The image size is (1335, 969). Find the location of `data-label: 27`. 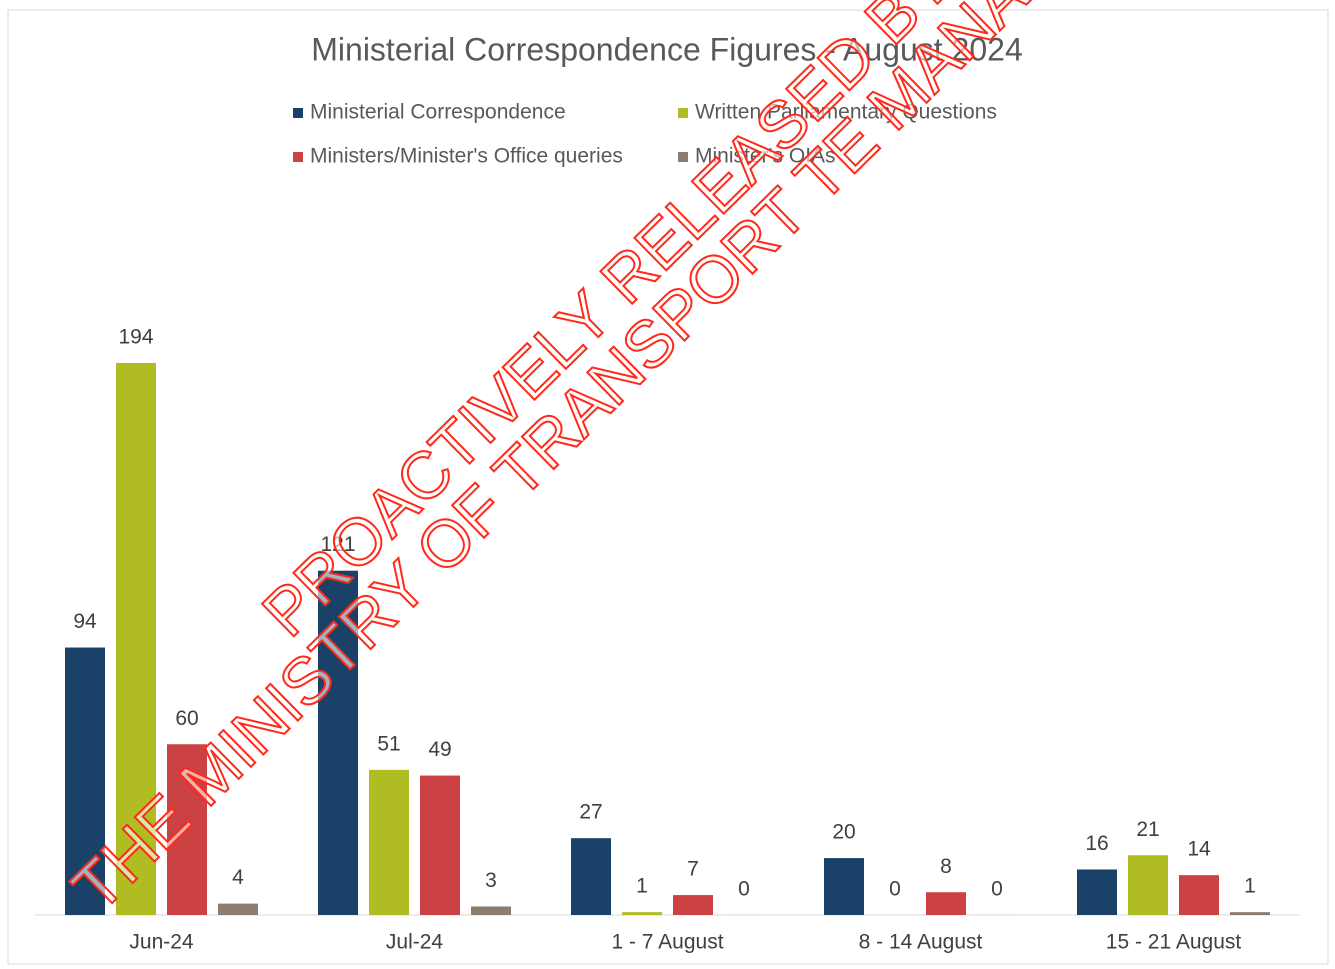

data-label: 27 is located at coordinates (590, 812).